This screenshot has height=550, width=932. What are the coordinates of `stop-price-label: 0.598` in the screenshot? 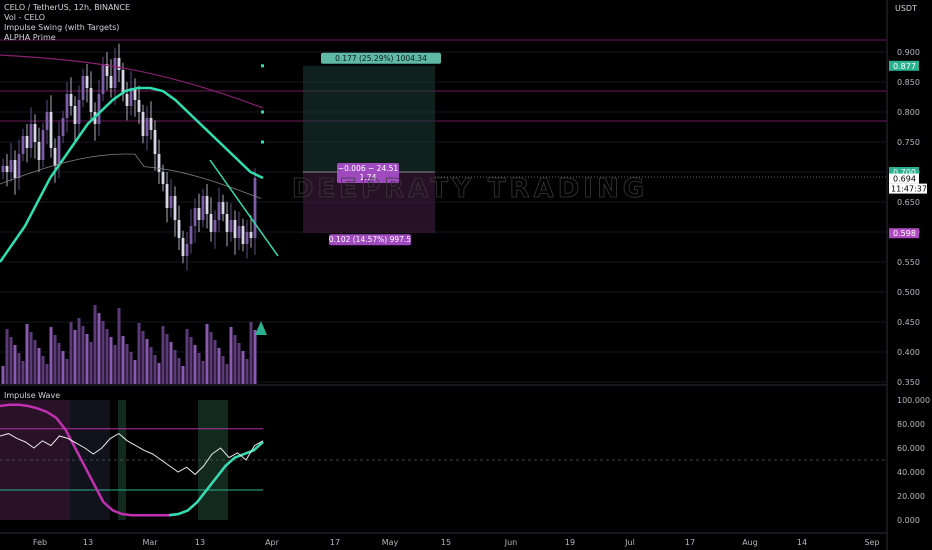 It's located at (904, 233).